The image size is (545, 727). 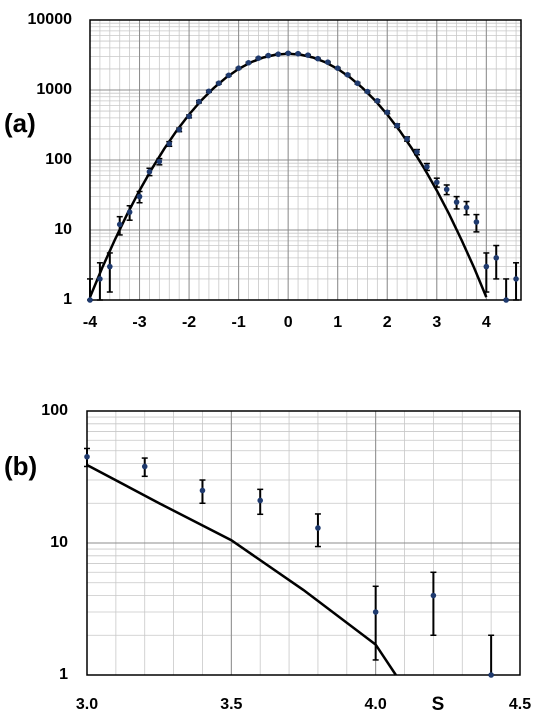 What do you see at coordinates (87, 704) in the screenshot?
I see `x-tick-label: 3.0` at bounding box center [87, 704].